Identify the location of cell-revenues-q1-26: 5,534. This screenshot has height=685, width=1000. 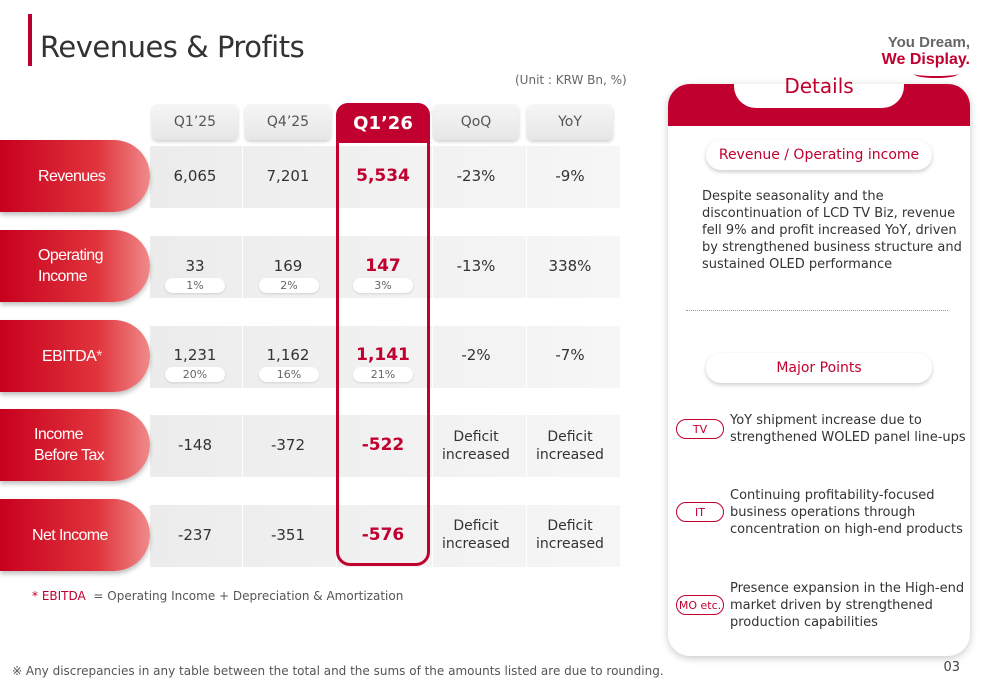
(383, 176).